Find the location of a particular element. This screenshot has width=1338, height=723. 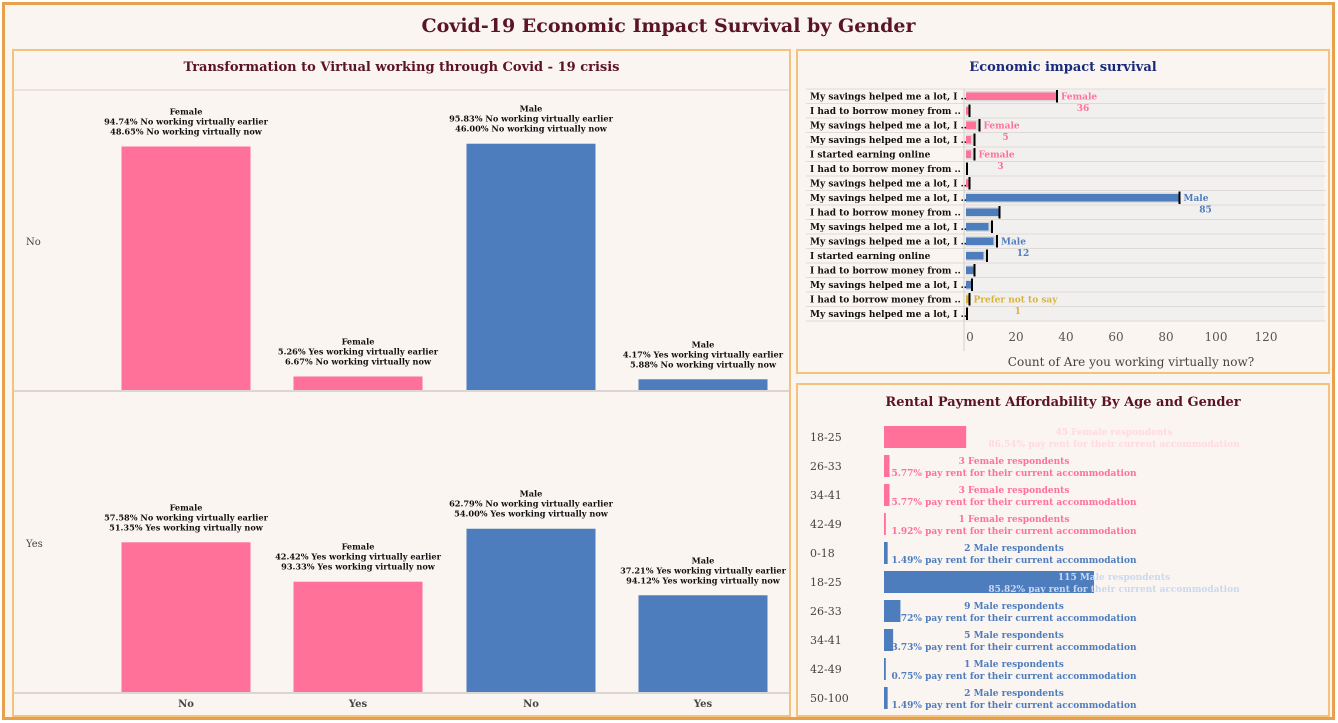

age-label: 50-100 is located at coordinates (829, 698).